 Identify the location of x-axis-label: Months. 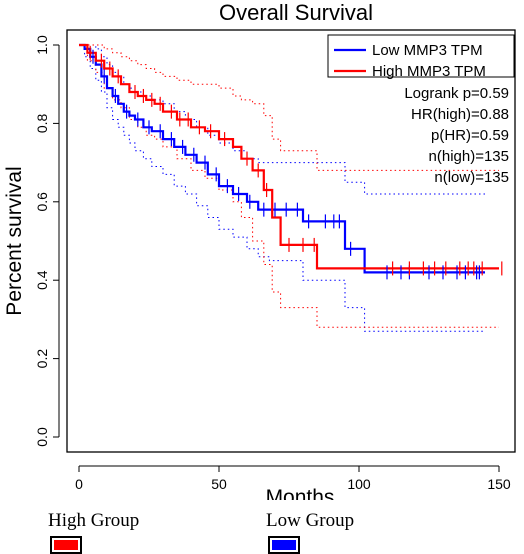
(300, 493).